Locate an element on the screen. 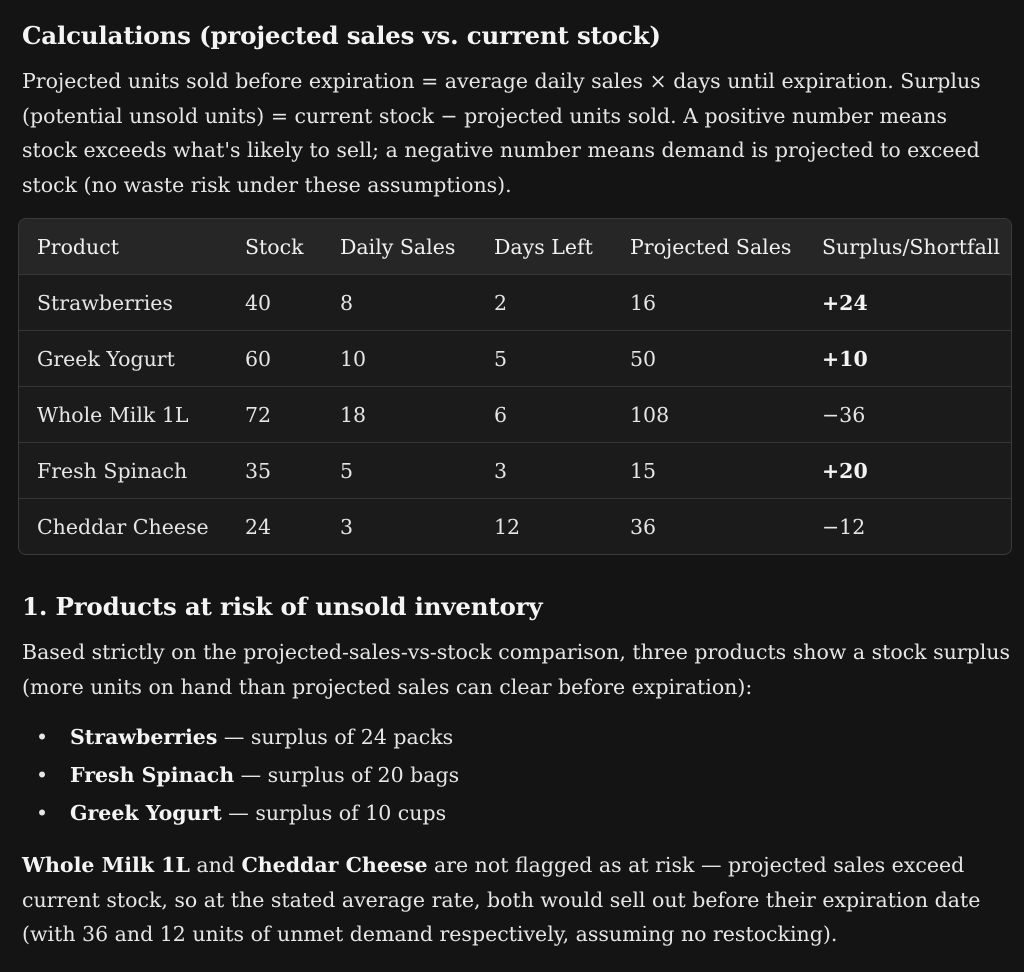  table-row: Fresh Spinach 35 5 3 15 +20 is located at coordinates (515, 470).